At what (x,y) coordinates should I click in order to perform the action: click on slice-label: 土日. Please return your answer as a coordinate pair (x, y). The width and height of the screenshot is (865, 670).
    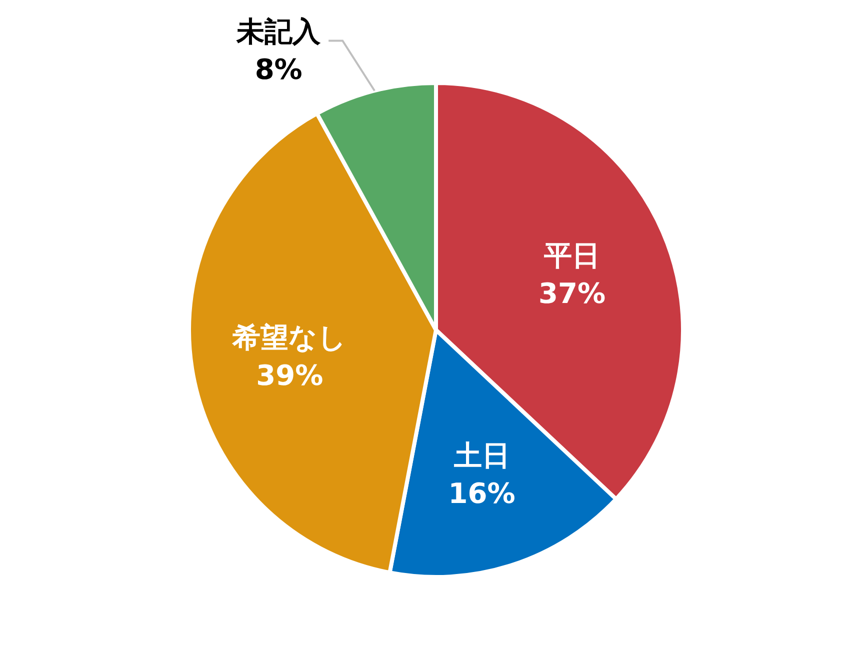
    Looking at the image, I should click on (481, 455).